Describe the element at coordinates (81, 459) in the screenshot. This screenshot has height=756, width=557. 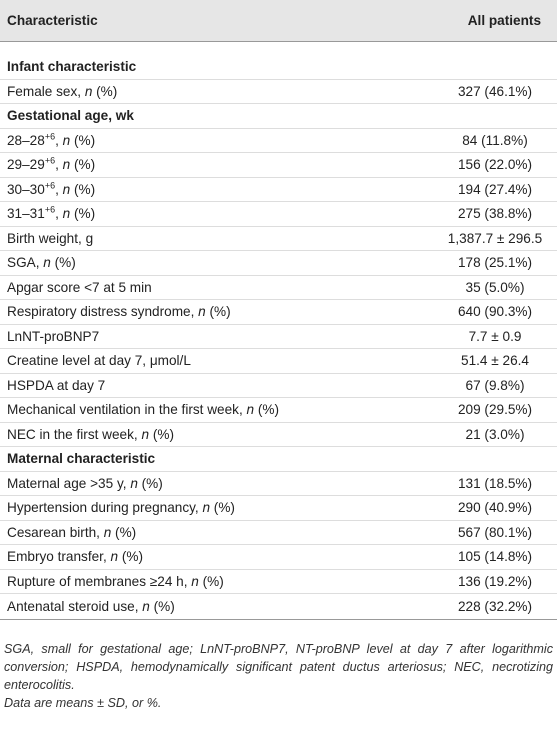
I see `section-label: Maternal characteristic` at that location.